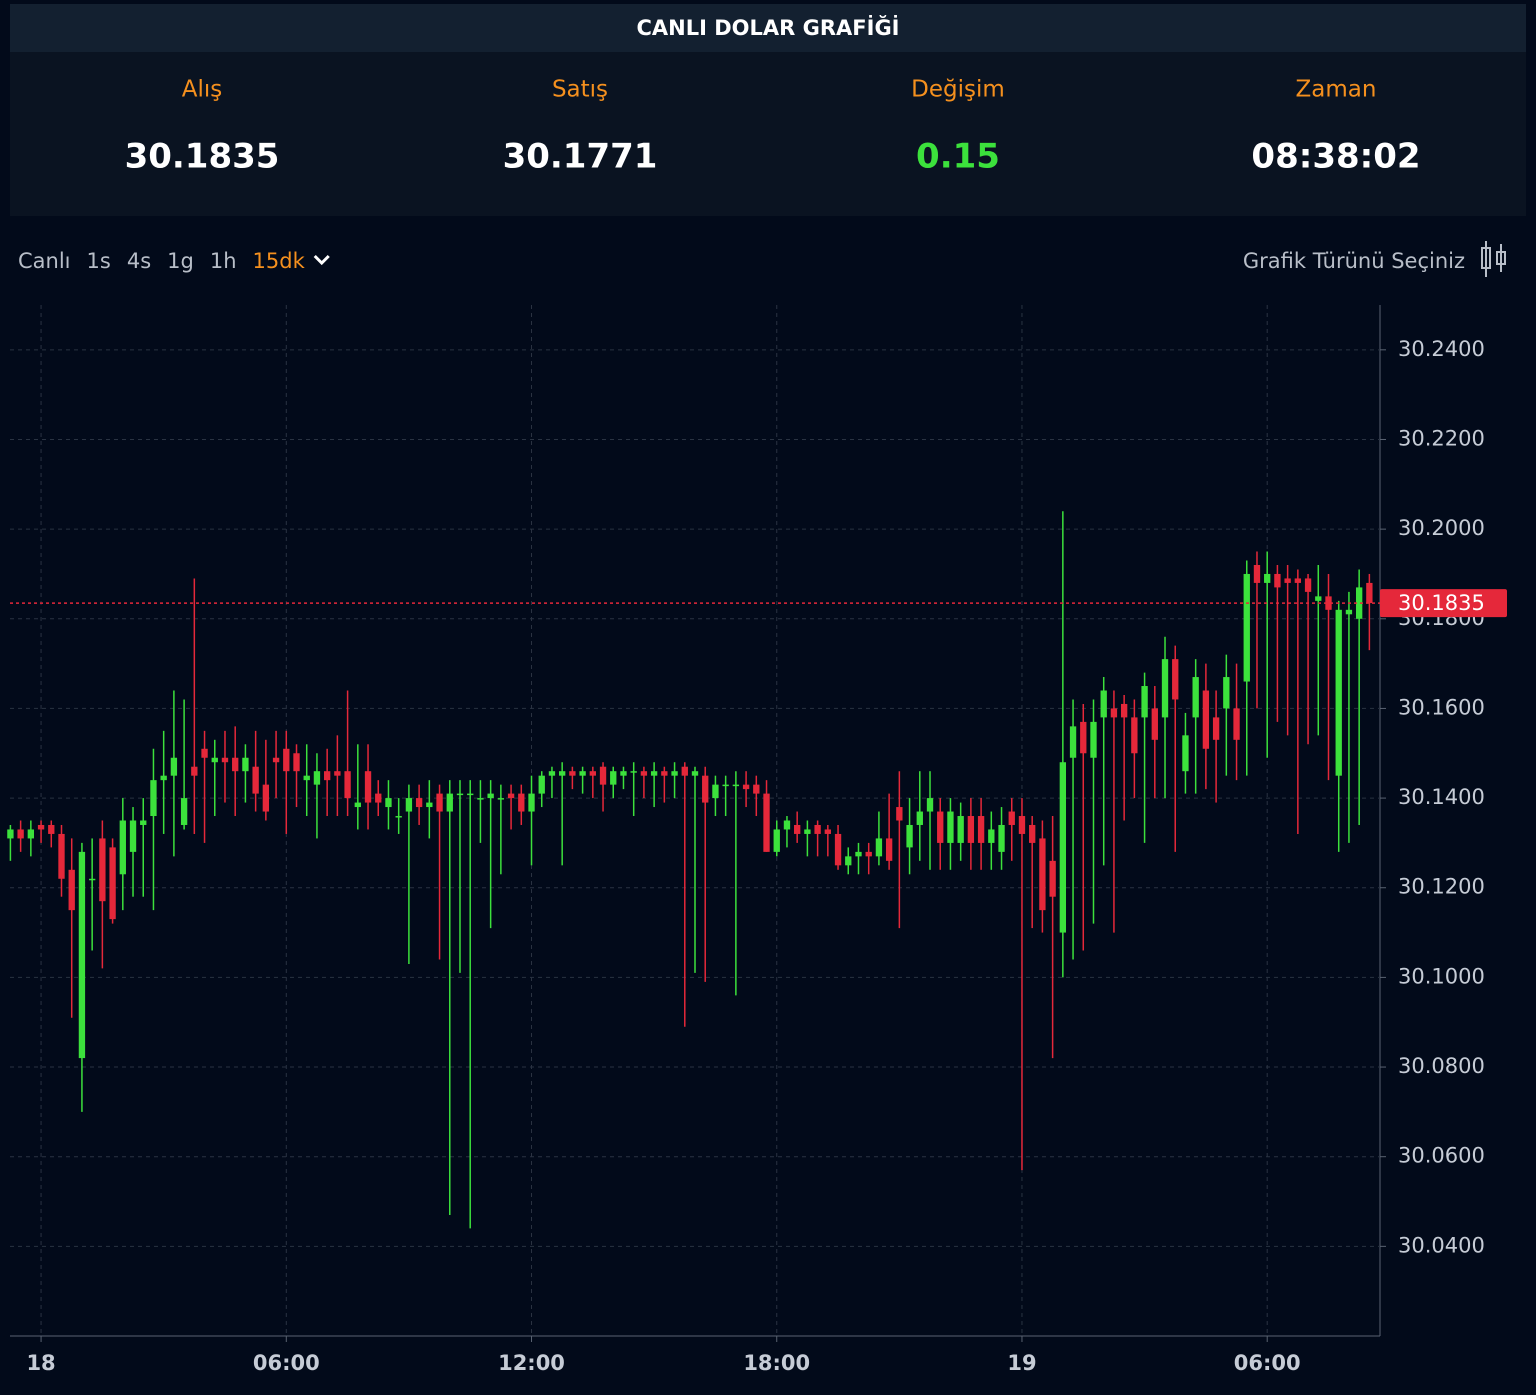  What do you see at coordinates (1441, 887) in the screenshot?
I see `y-tick-label: 30.1200` at bounding box center [1441, 887].